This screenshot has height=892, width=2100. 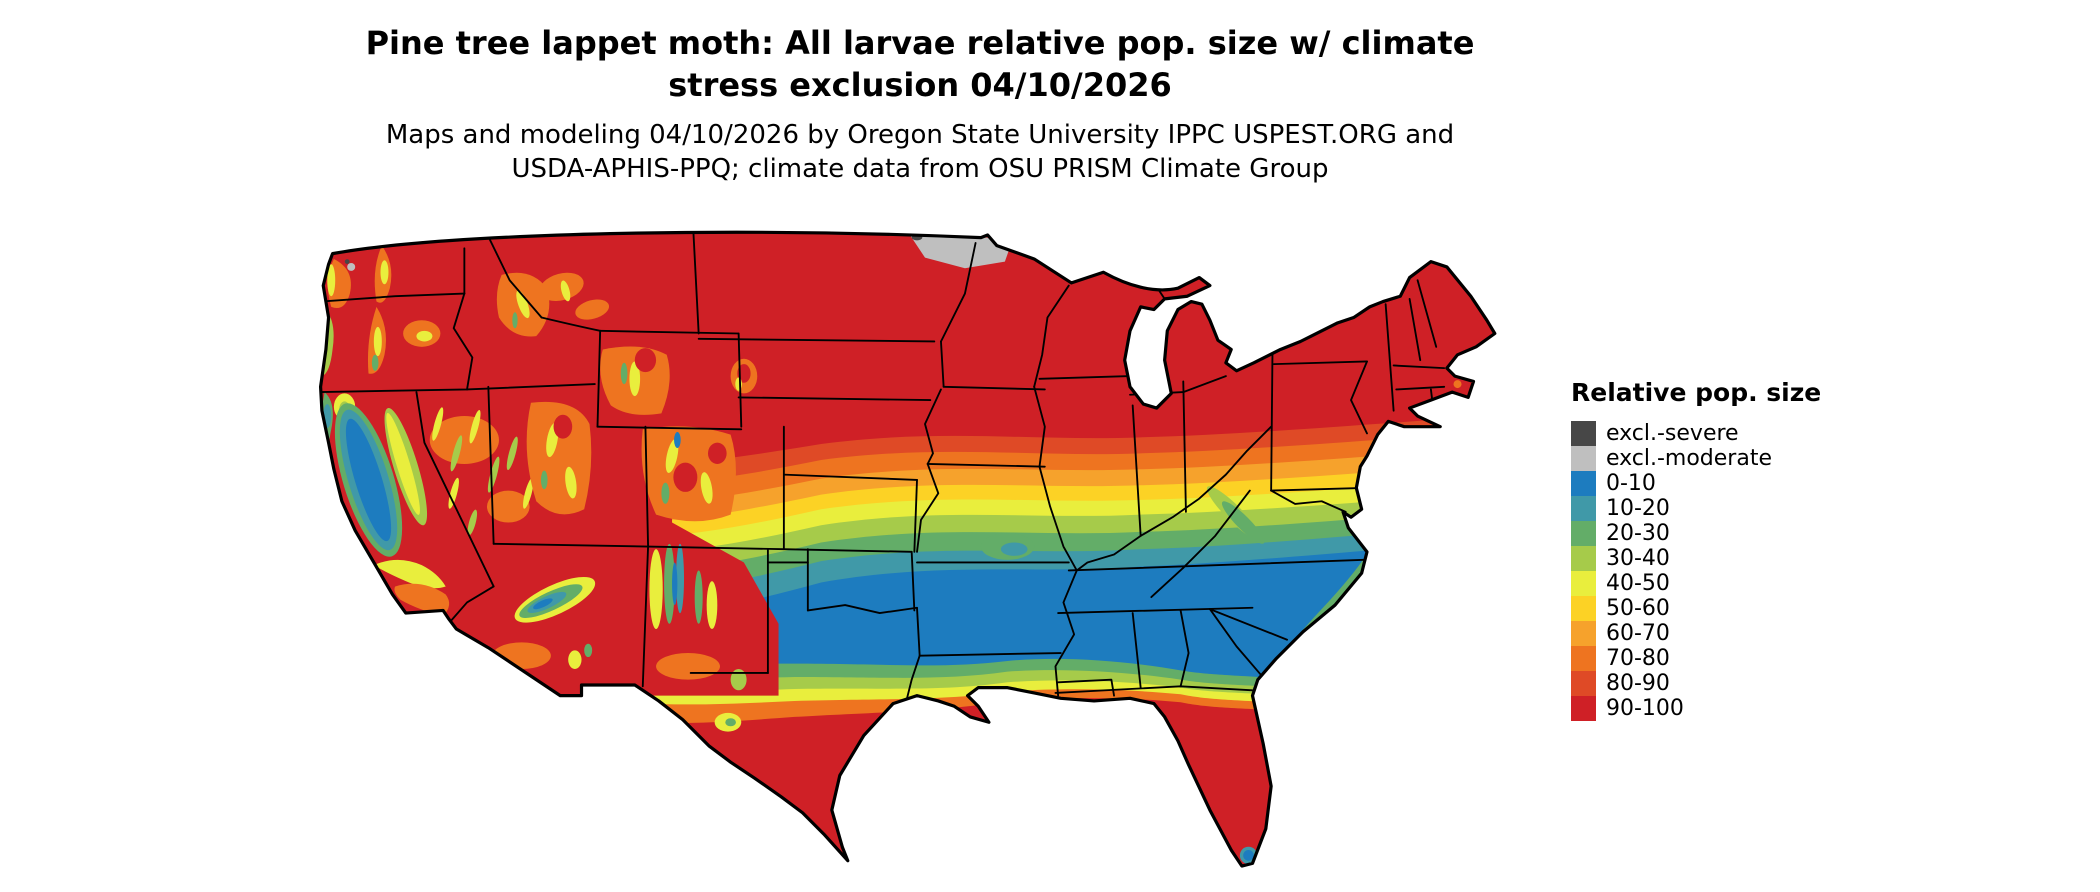 What do you see at coordinates (1696, 483) in the screenshot?
I see `legend-item: 0-10` at bounding box center [1696, 483].